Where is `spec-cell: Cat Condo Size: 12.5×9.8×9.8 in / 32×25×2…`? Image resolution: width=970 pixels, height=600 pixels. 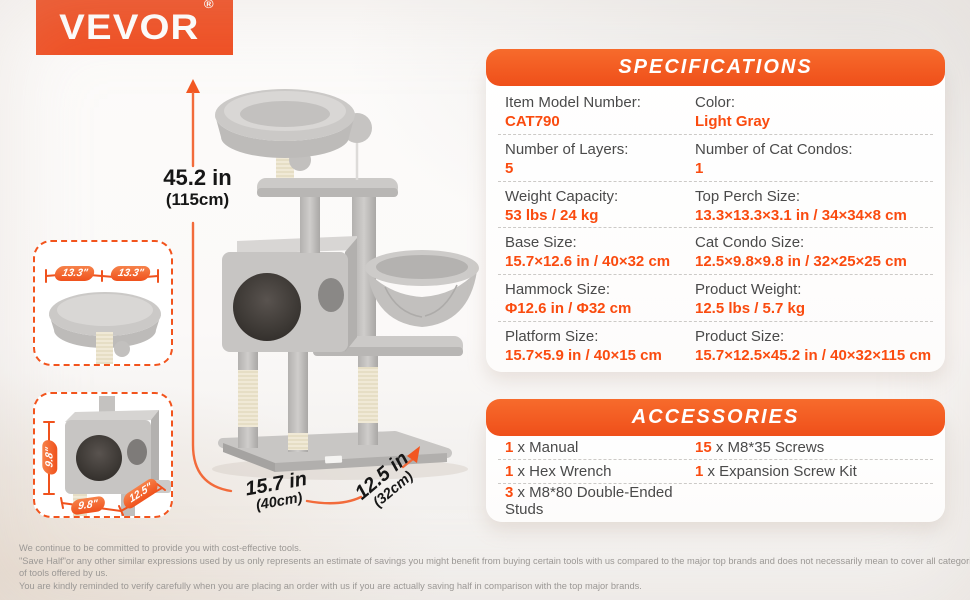
spec-cell: Cat Condo Size: 12.5×9.8×9.8 in / 32×25×2… is located at coordinates (814, 253).